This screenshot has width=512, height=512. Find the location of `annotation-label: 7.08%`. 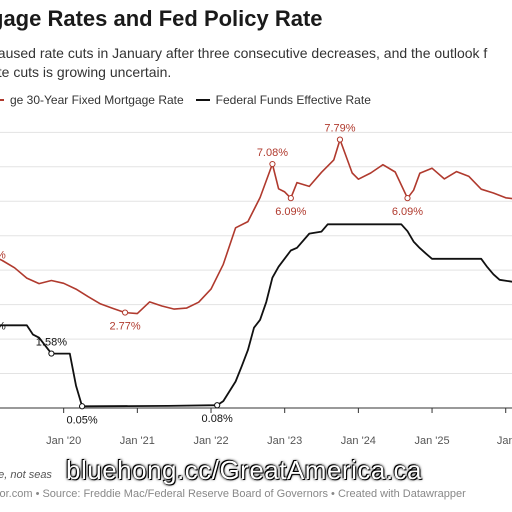

annotation-label: 7.08% is located at coordinates (272, 153).